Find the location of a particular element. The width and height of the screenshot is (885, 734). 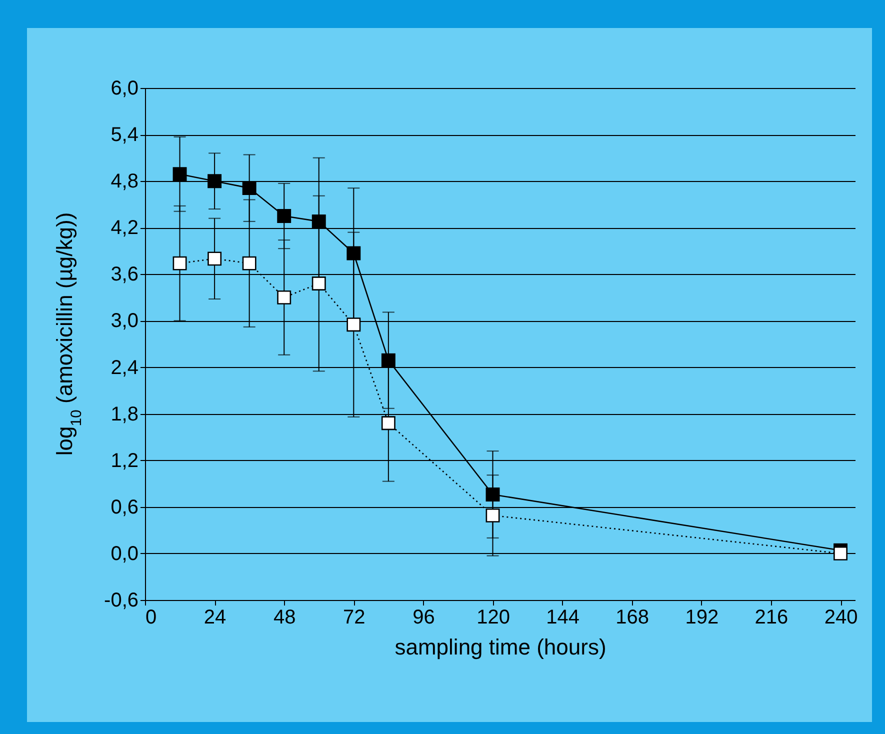

y-tick-label: 3,6 is located at coordinates (124, 275).